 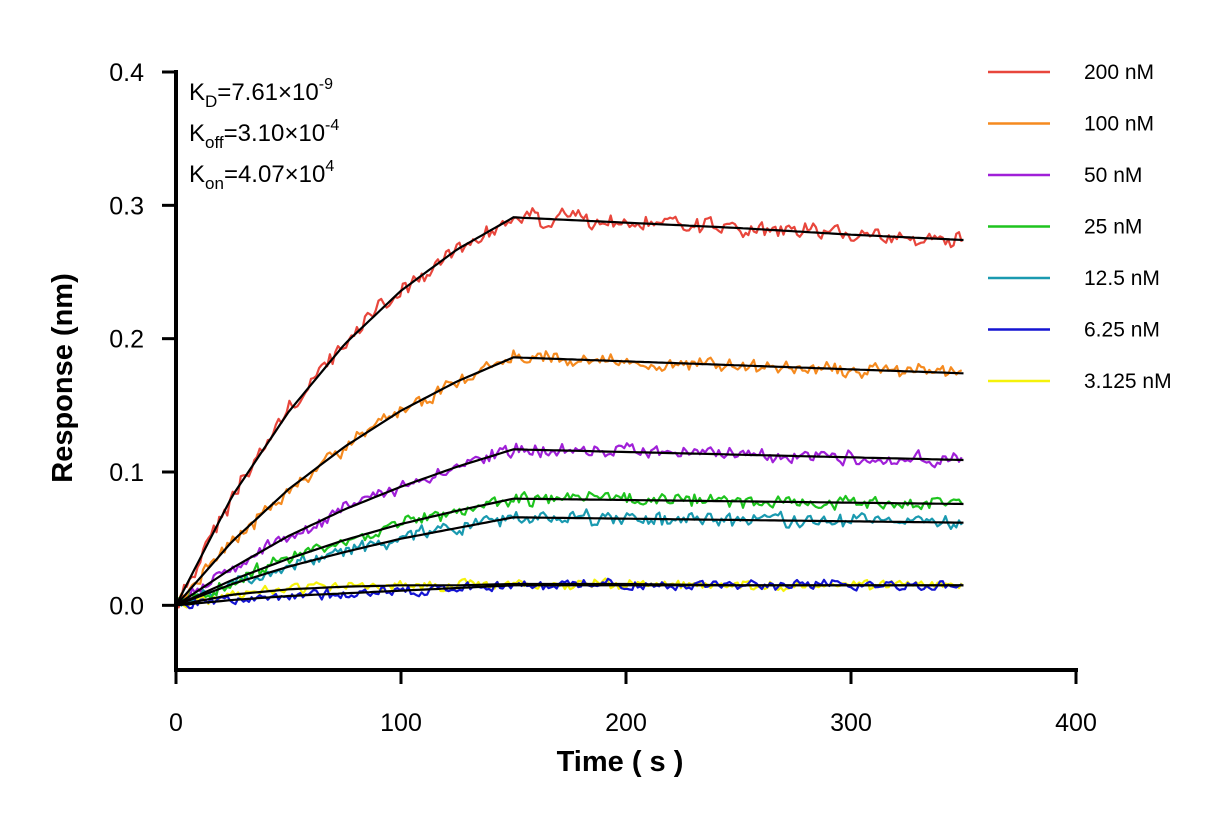 I want to click on y-tick-label: 0.4, so click(x=126, y=73).